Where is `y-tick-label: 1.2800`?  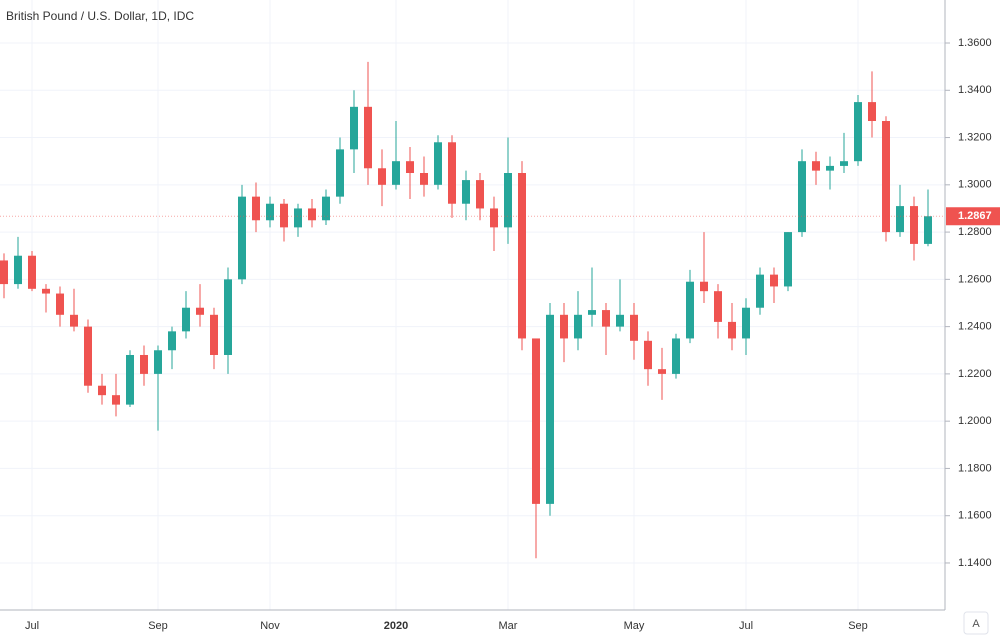 y-tick-label: 1.2800 is located at coordinates (975, 232).